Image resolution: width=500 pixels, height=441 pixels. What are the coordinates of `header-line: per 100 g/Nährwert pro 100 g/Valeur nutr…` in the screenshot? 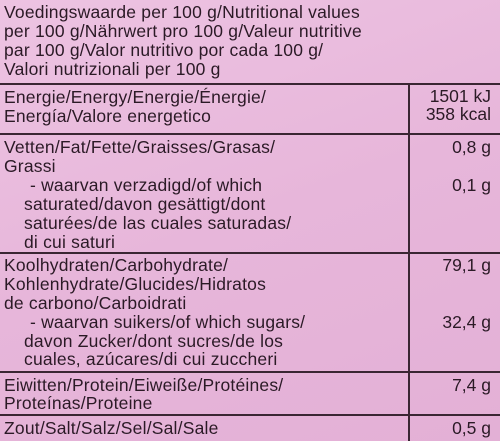 It's located at (183, 31).